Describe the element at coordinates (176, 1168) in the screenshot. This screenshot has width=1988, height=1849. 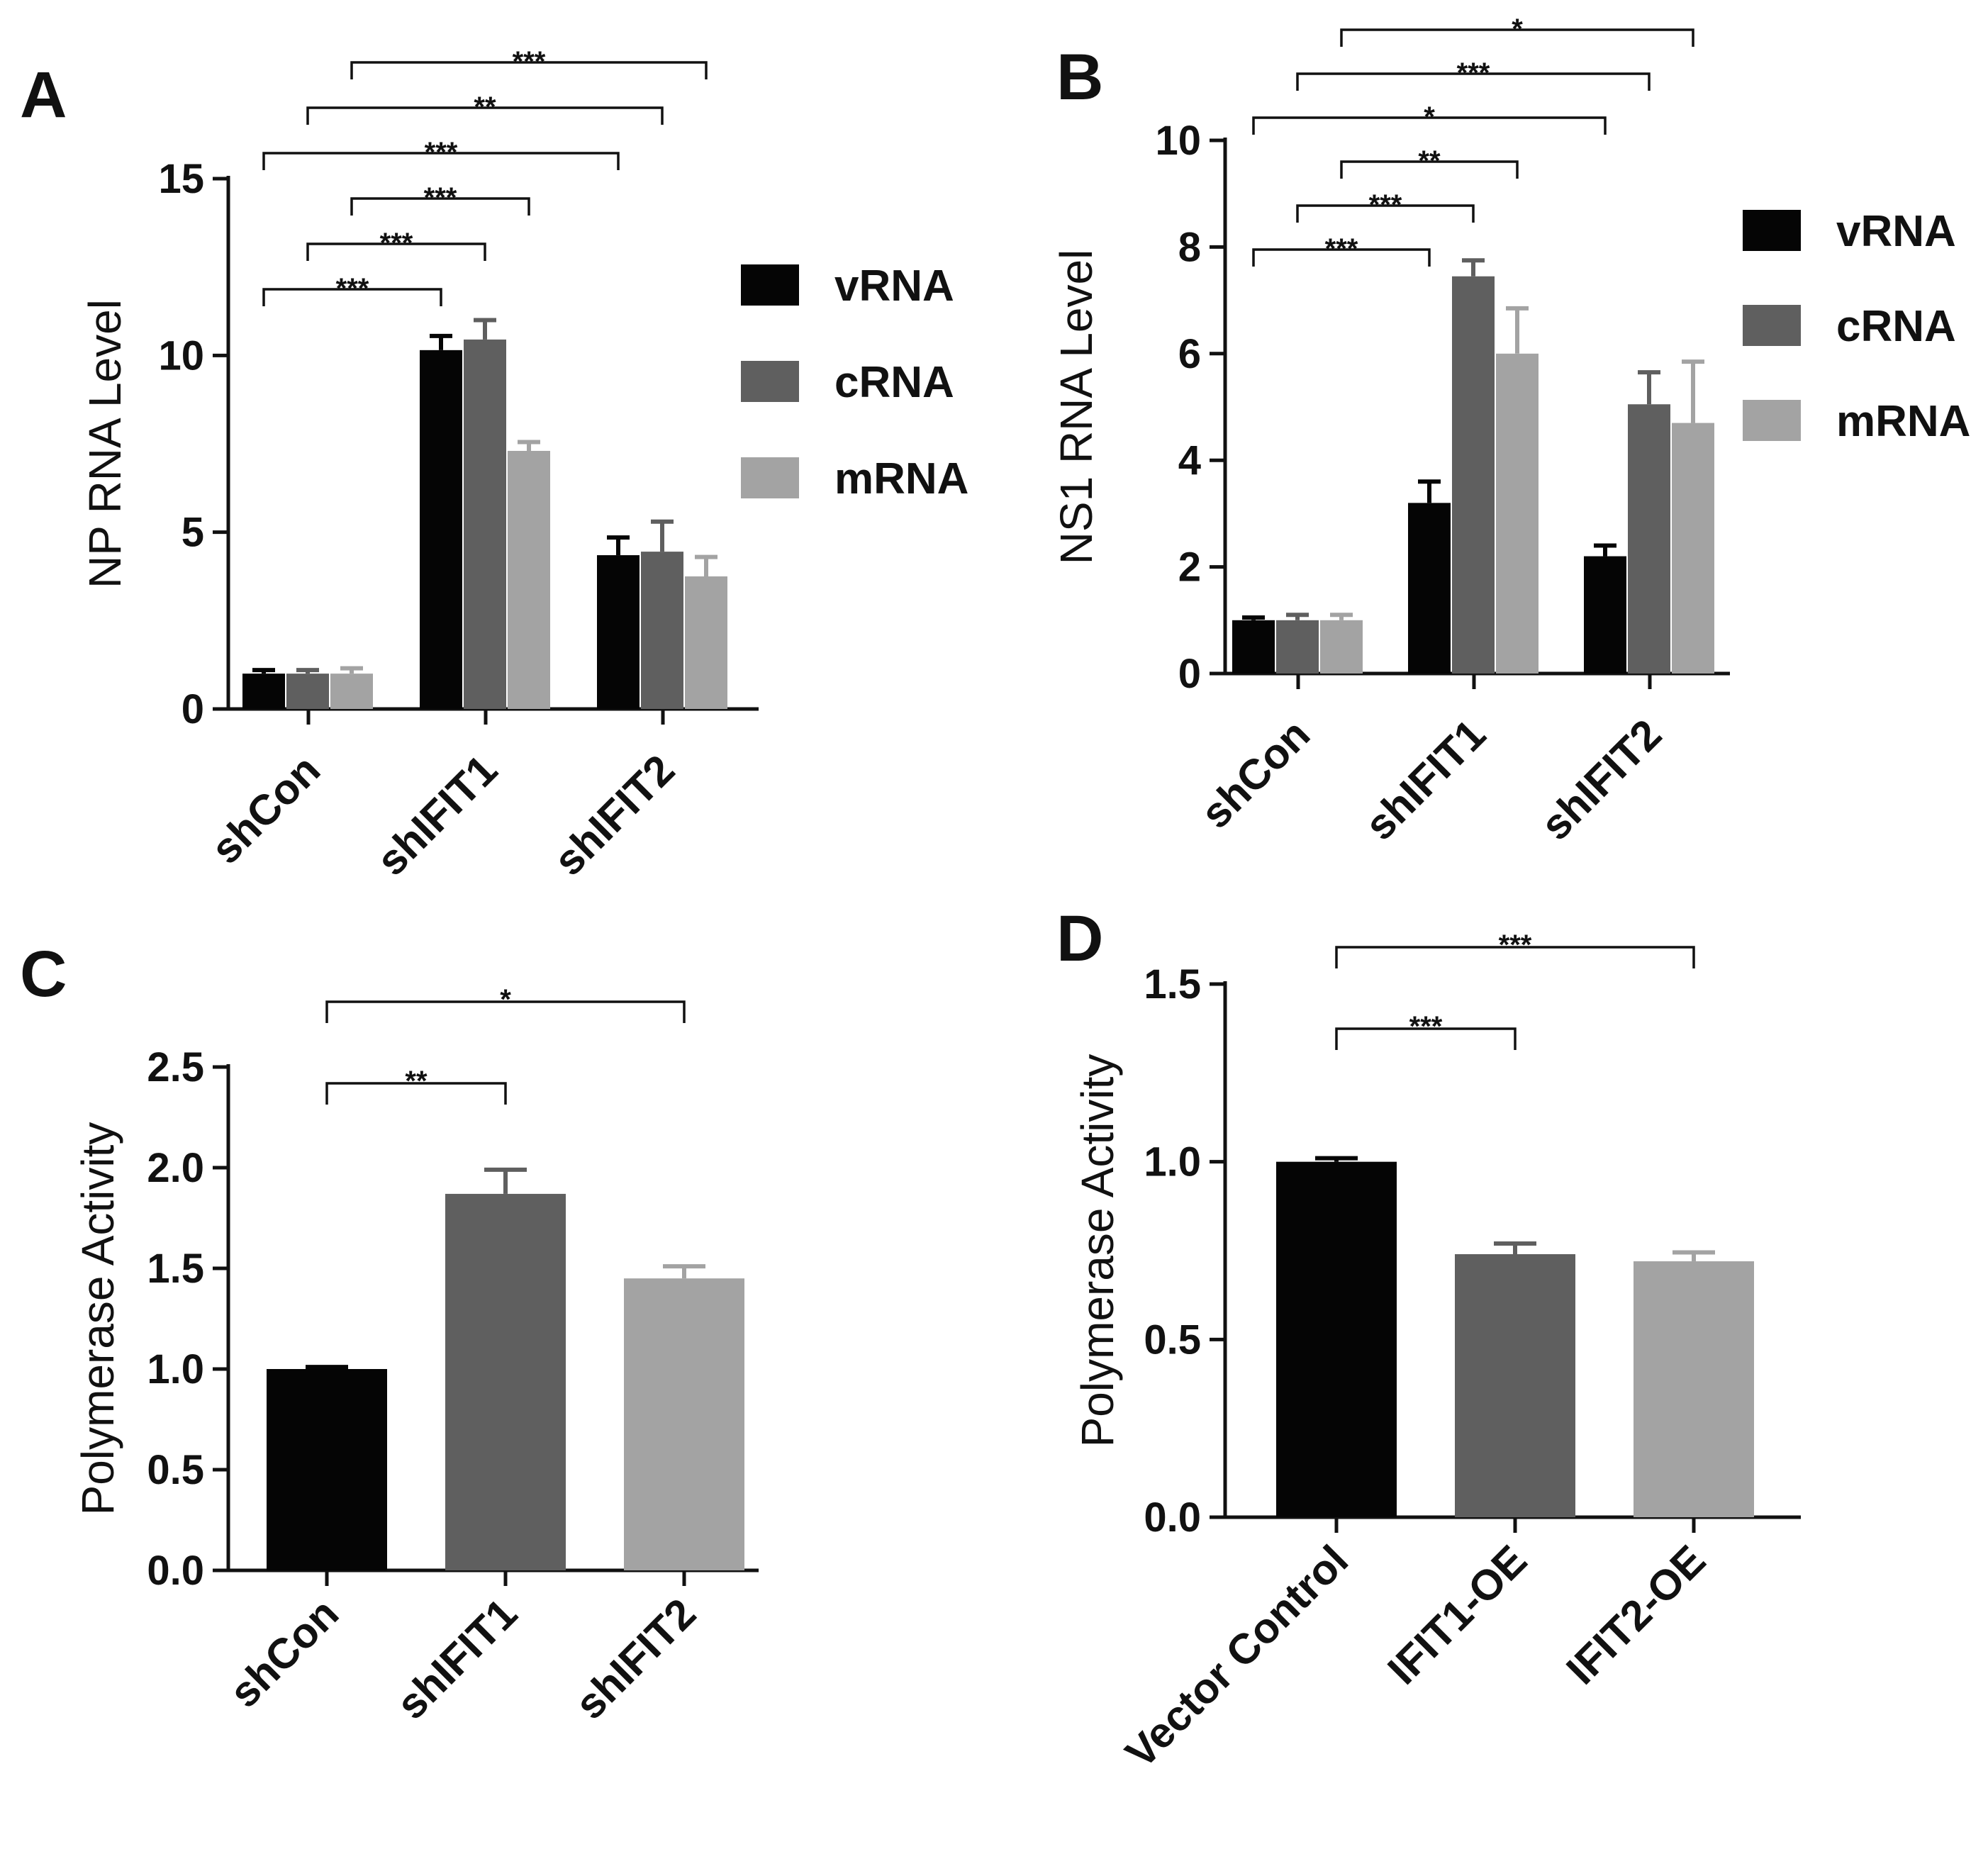
I see `y-tick-label: 2.0` at that location.